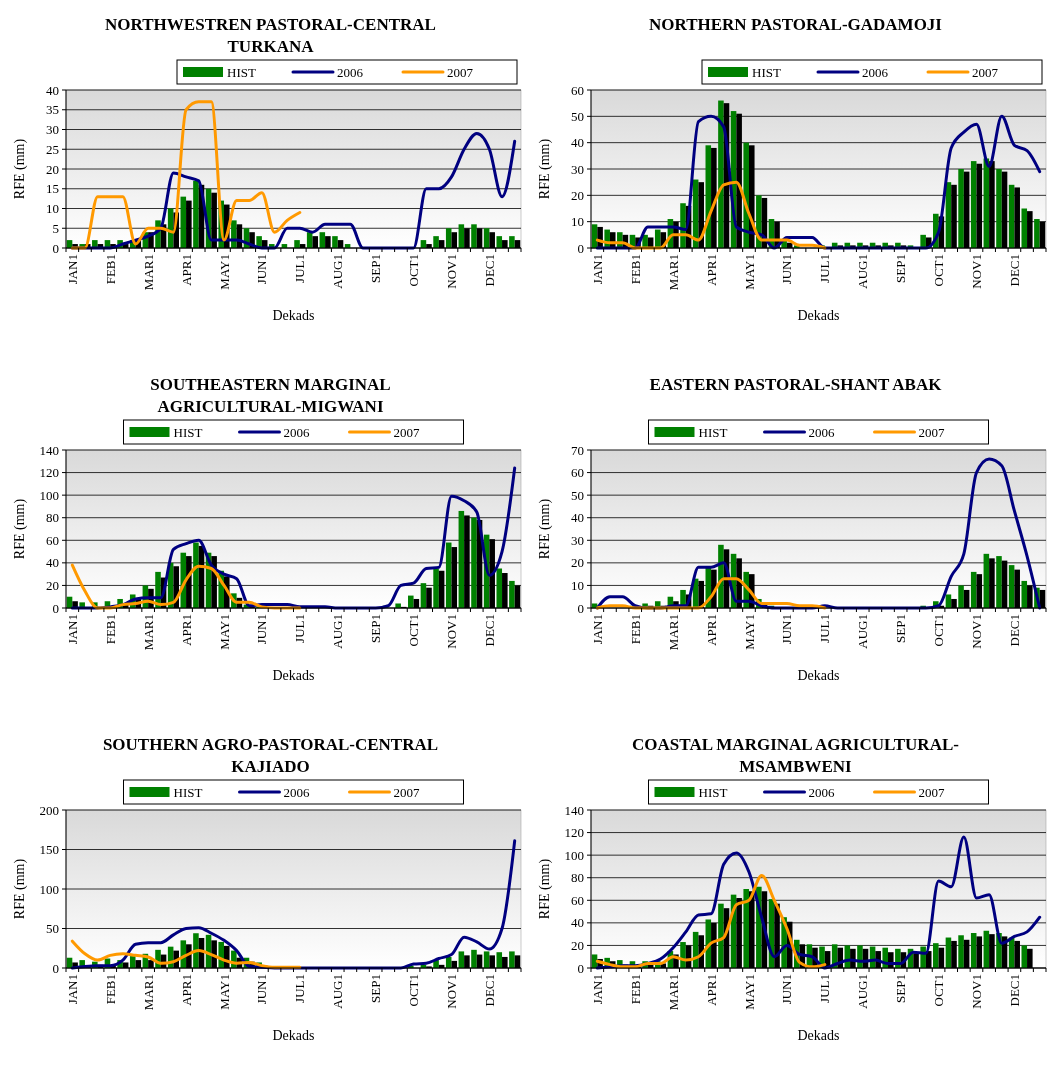  What do you see at coordinates (52, 110) in the screenshot?
I see `y-tick-label: 35` at bounding box center [52, 110].